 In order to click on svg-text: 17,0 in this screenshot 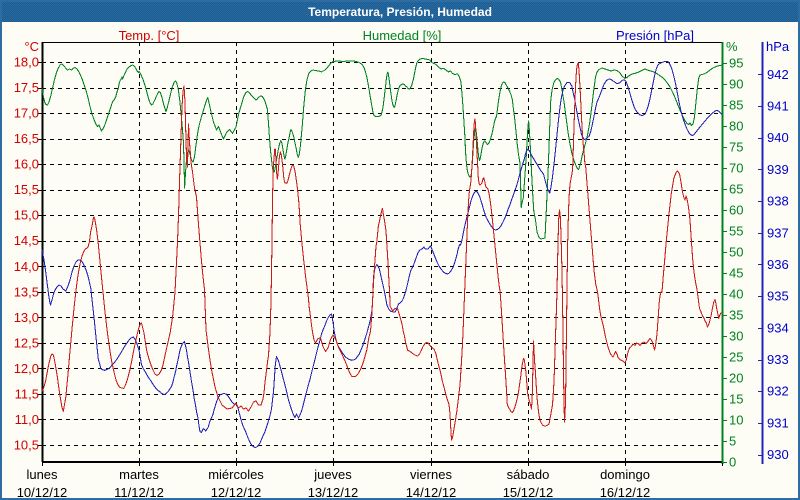, I will do `click(26, 113)`.